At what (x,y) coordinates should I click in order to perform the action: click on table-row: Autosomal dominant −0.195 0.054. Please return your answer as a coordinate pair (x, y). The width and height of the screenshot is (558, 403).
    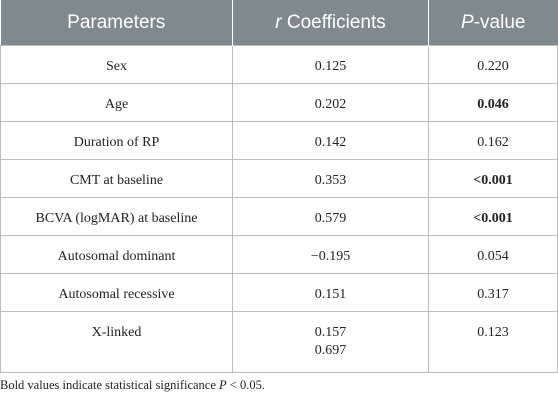
    Looking at the image, I should click on (279, 254).